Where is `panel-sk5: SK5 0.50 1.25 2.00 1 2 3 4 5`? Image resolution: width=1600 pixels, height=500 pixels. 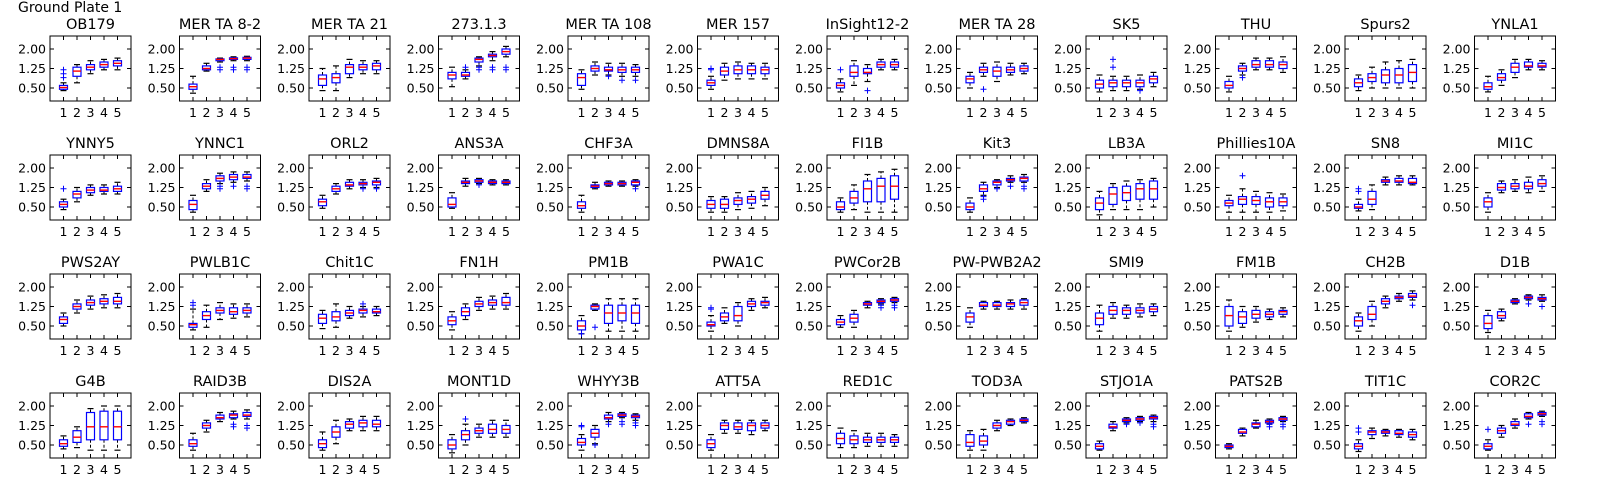 panel-sk5: SK5 0.50 1.25 2.00 1 2 3 4 5 is located at coordinates (1111, 68).